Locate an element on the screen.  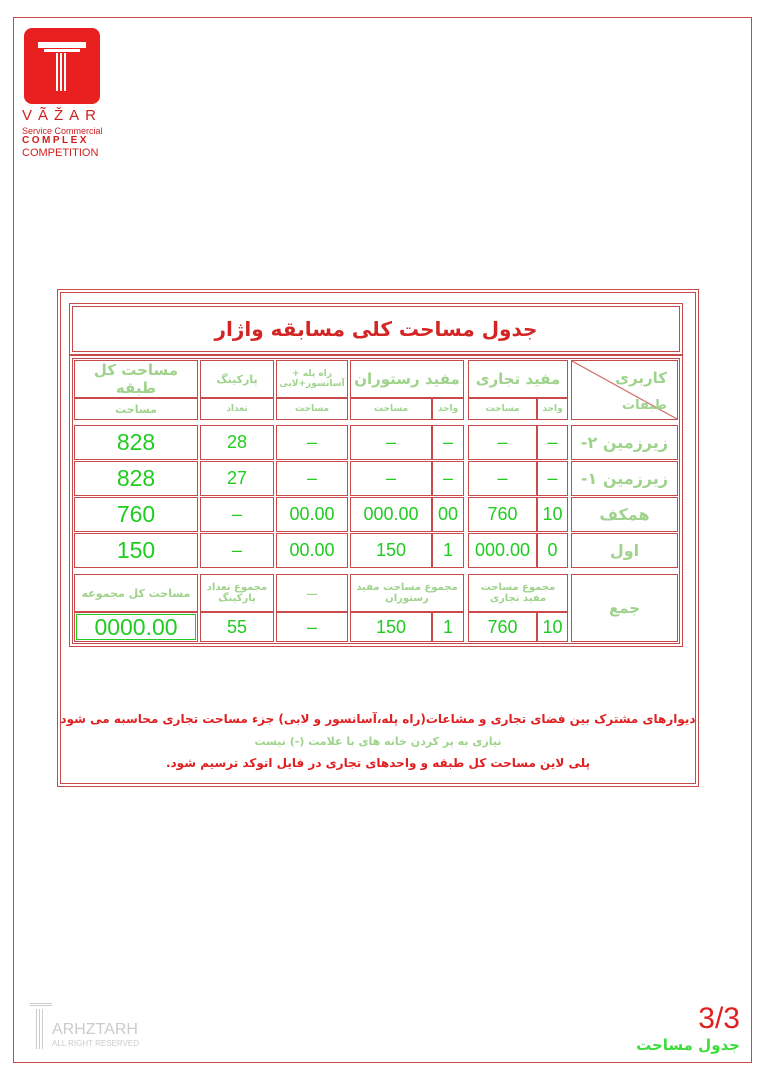
row-3-res-unit: 00 is located at coordinates (448, 514).